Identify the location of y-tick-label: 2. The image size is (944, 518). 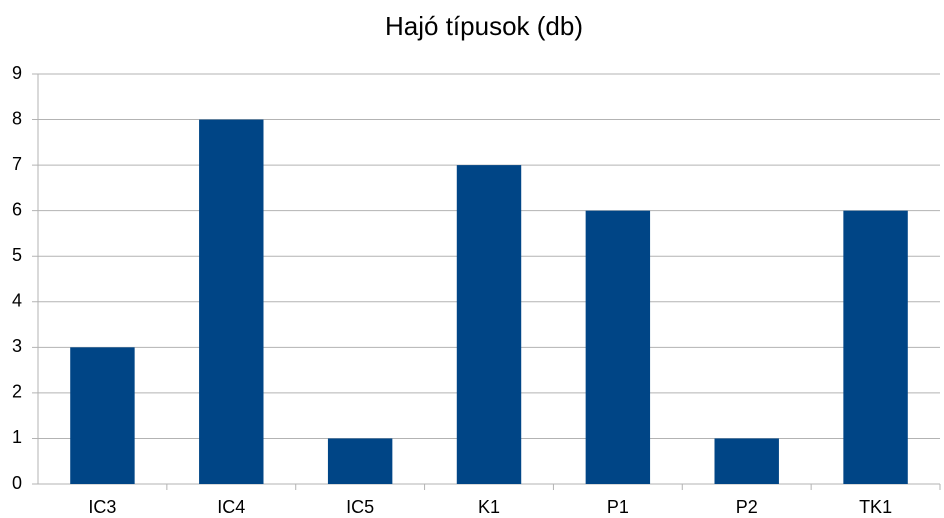
(17, 392).